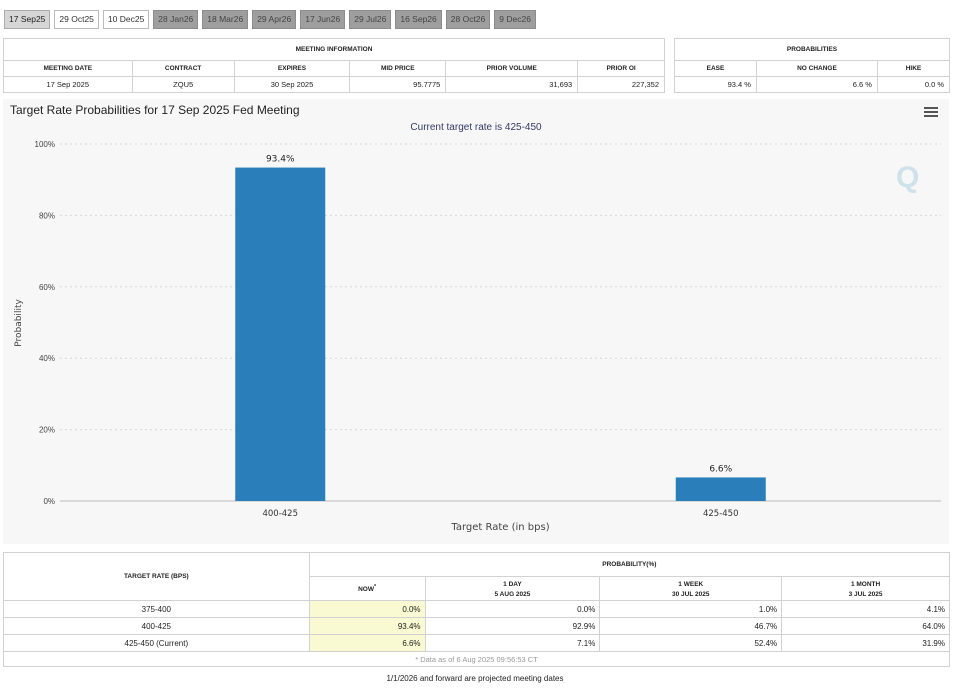 Image resolution: width=960 pixels, height=689 pixels. I want to click on header-contract: CONTRACT, so click(183, 68).